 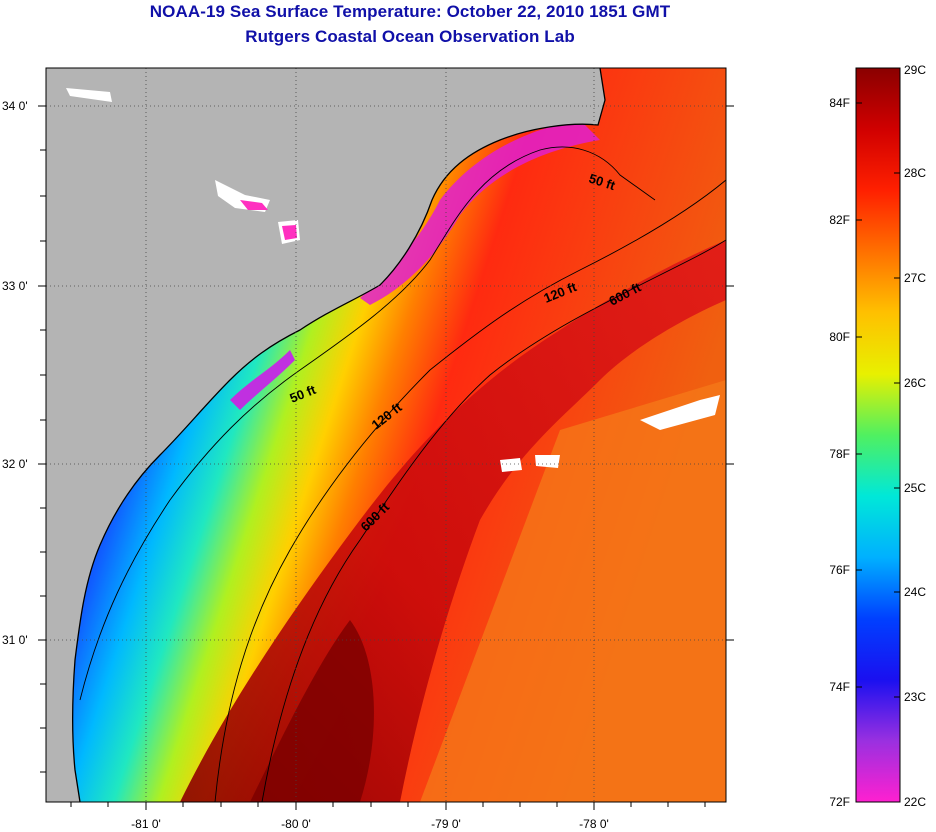 What do you see at coordinates (89, 95) in the screenshot?
I see `lake-north` at bounding box center [89, 95].